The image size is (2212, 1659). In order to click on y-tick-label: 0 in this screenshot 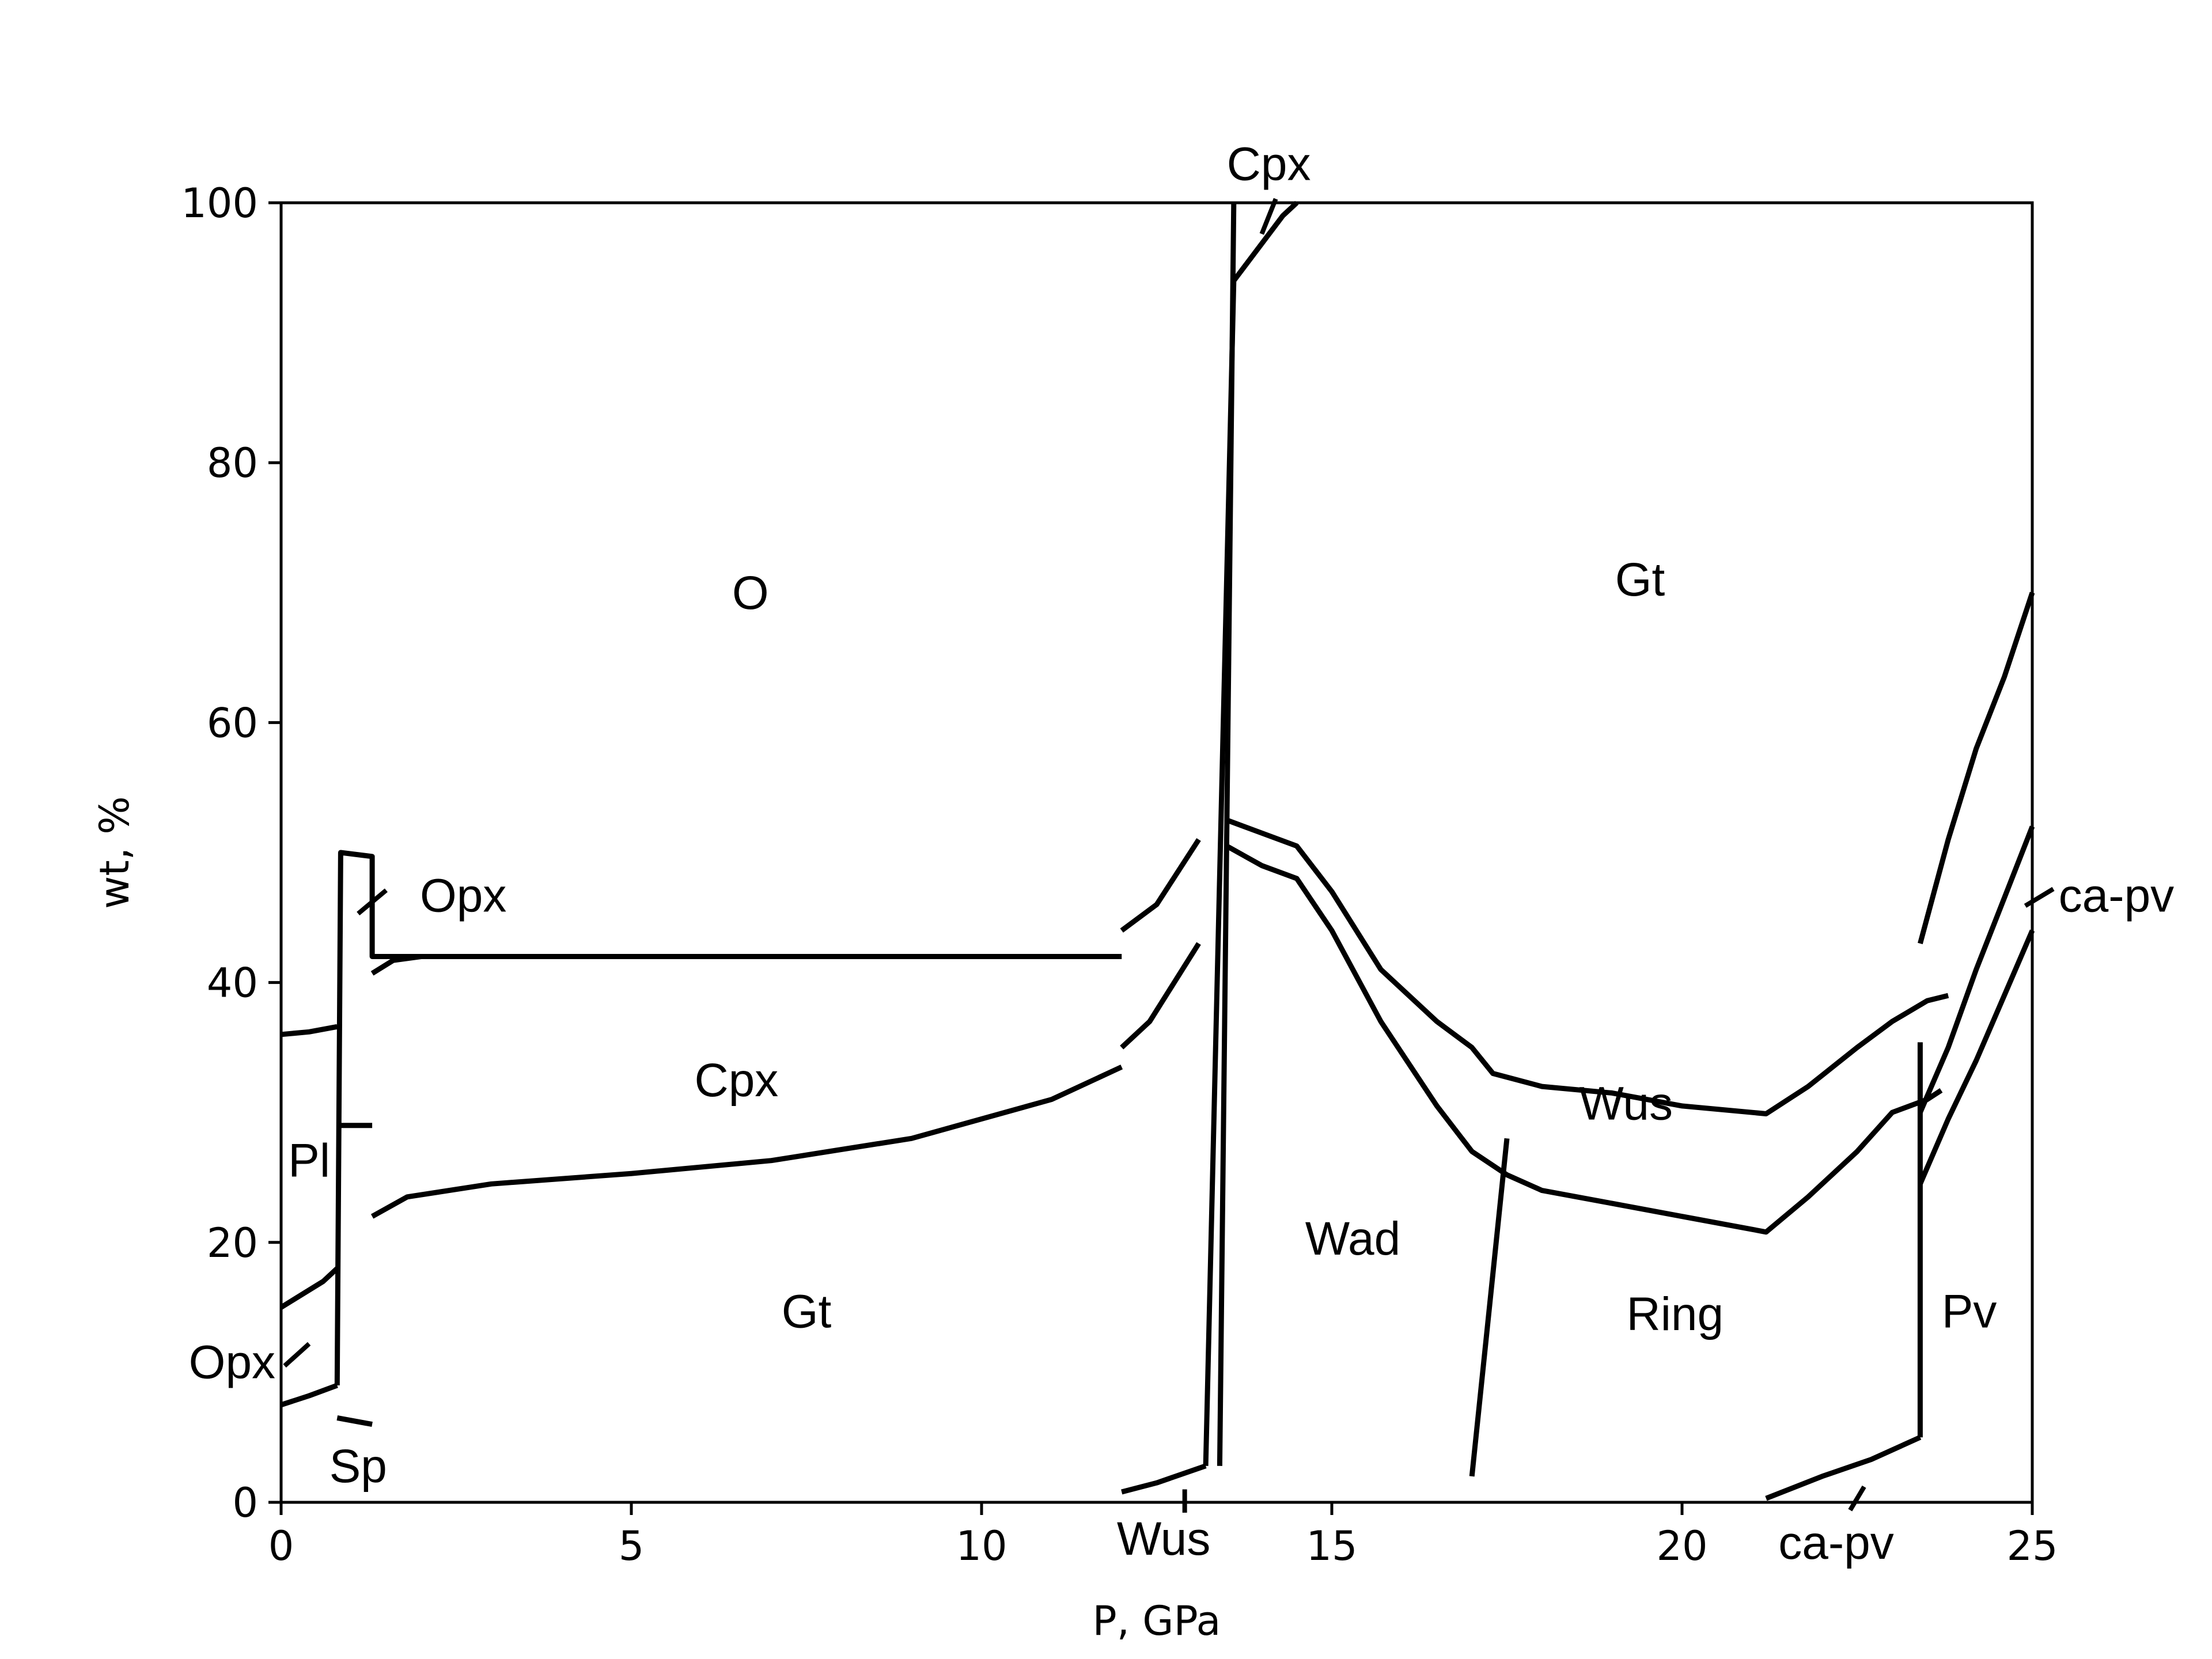, I will do `click(245, 1503)`.